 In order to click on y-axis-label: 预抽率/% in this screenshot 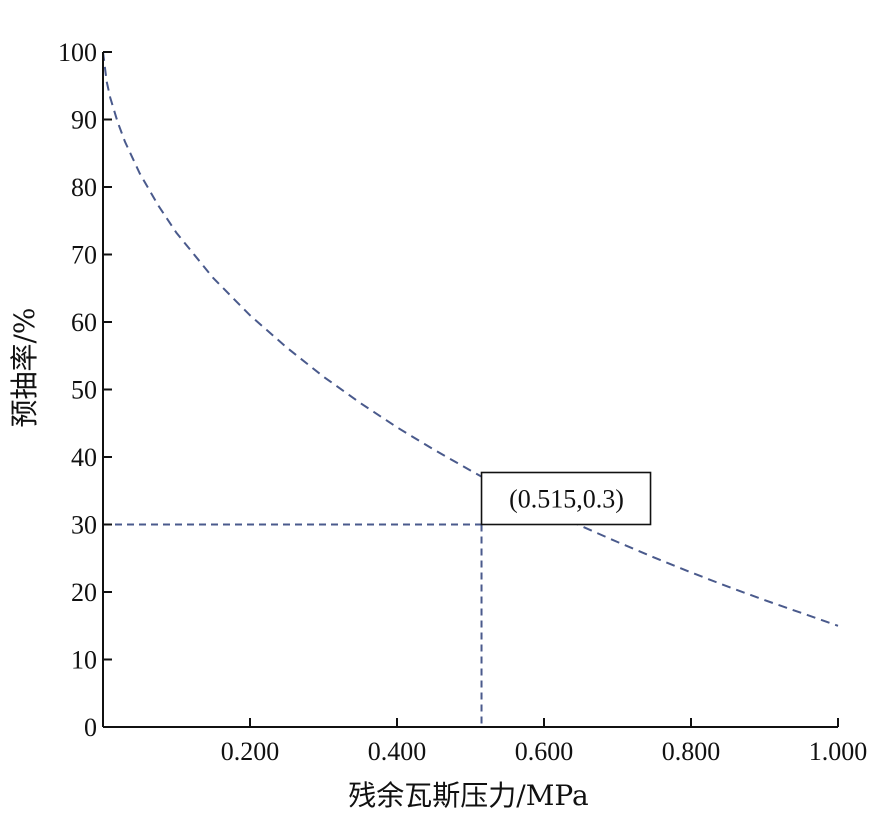, I will do `click(24, 367)`.